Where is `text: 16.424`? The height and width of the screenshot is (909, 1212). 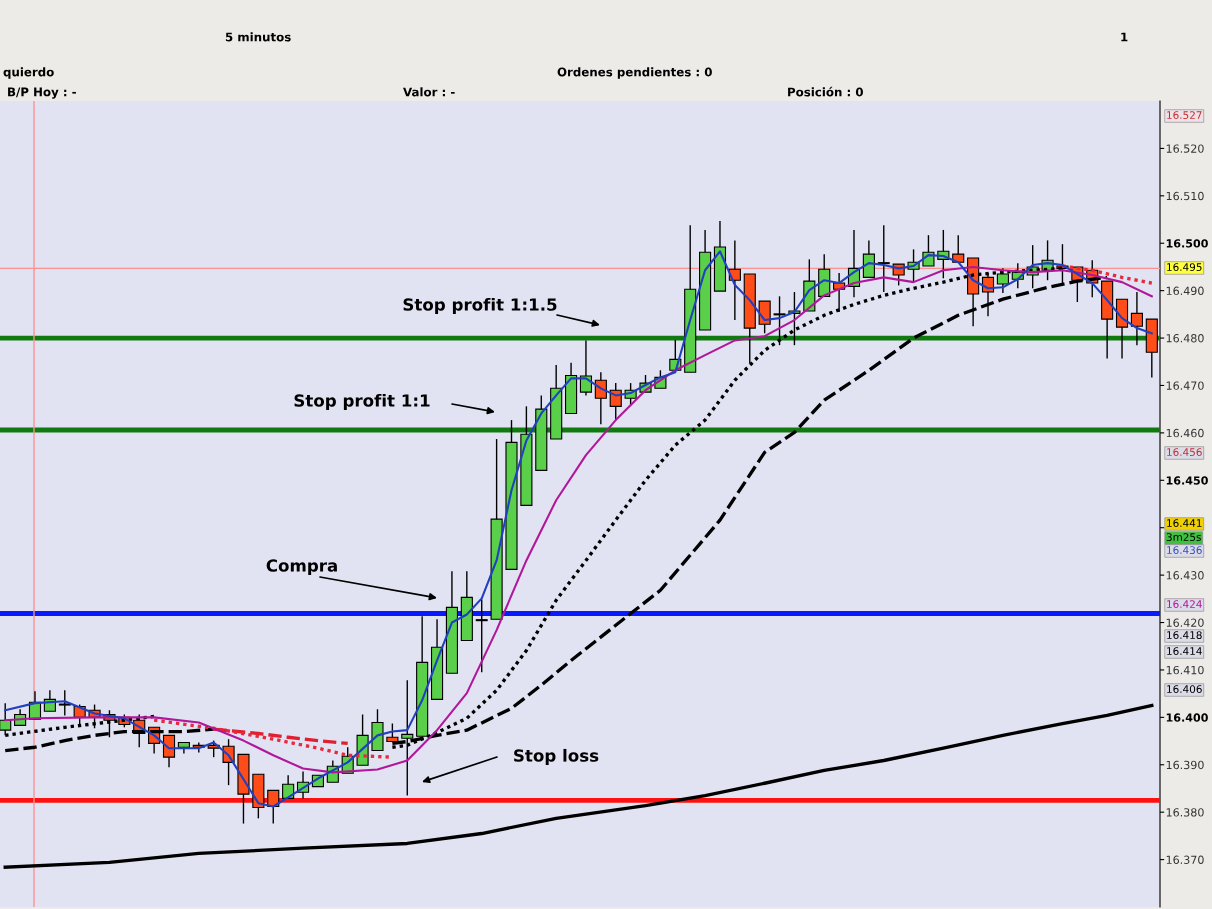 text: 16.424 is located at coordinates (1184, 604).